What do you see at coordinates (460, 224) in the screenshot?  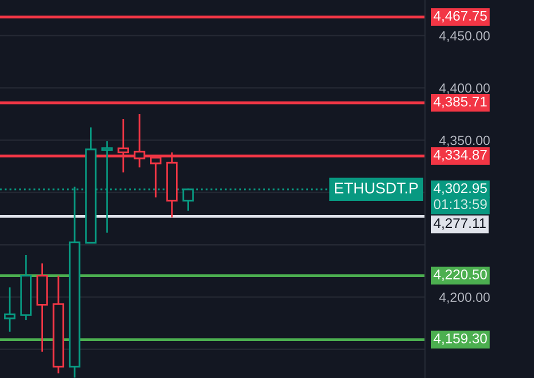 I see `ref-line-label: 4,277.11` at bounding box center [460, 224].